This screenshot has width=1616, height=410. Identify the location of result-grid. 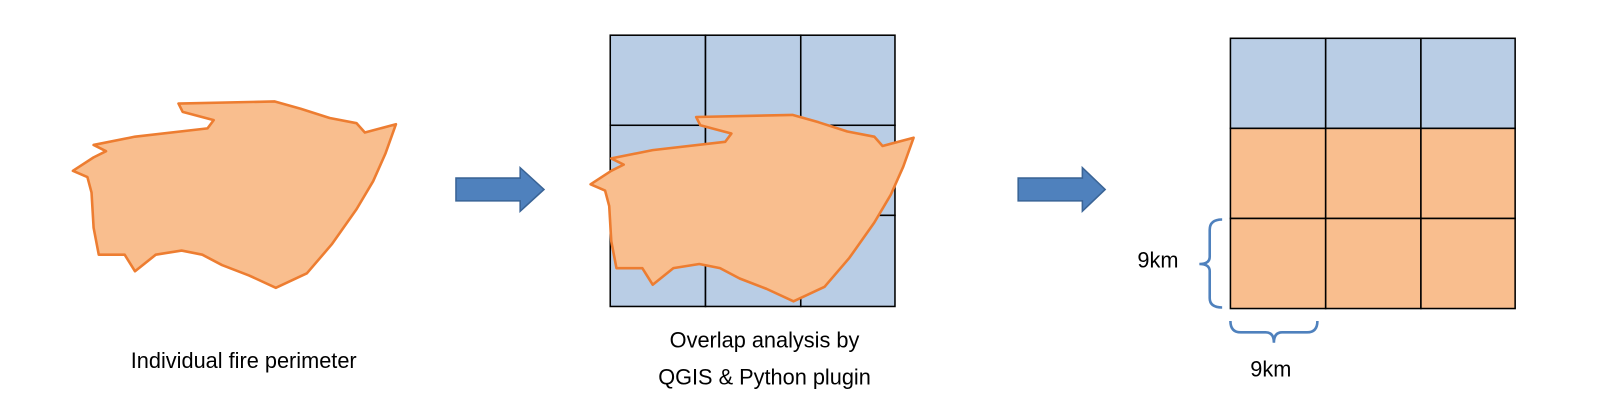
(1372, 173).